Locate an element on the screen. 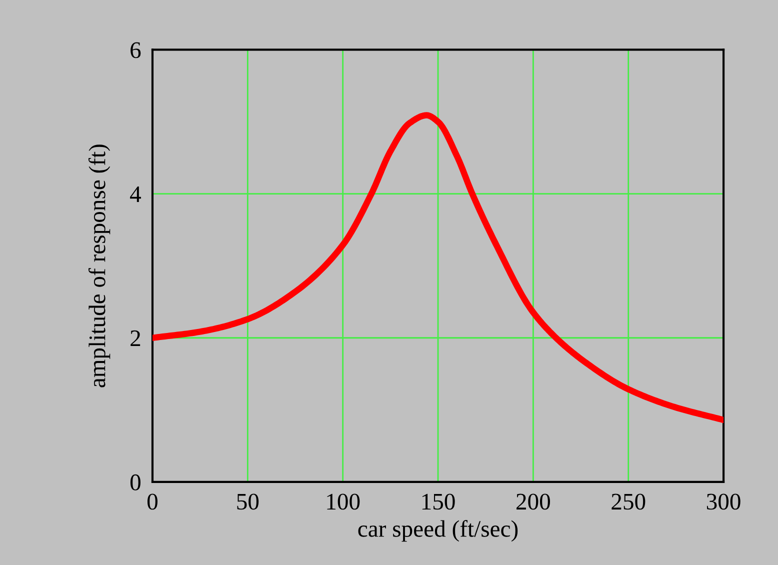  x-tick-label: 150 is located at coordinates (438, 502).